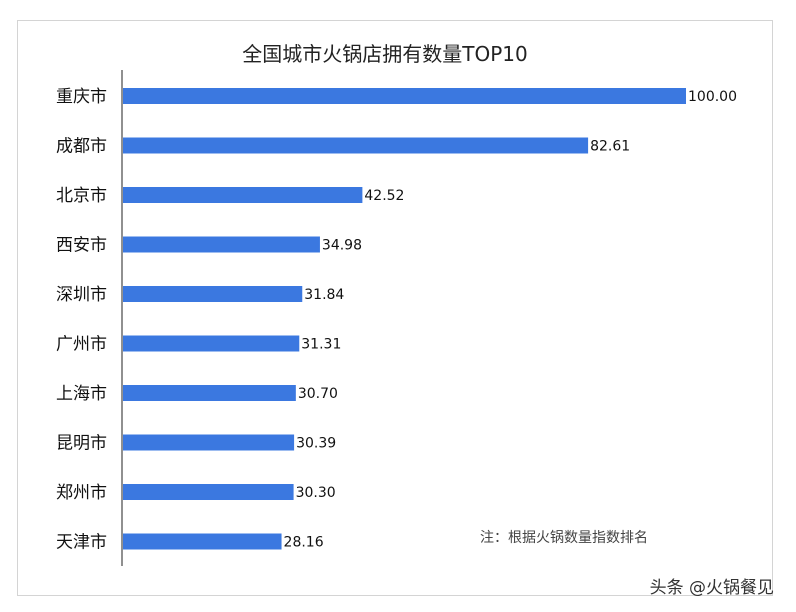  I want to click on category-label: 西安市, so click(81, 246).